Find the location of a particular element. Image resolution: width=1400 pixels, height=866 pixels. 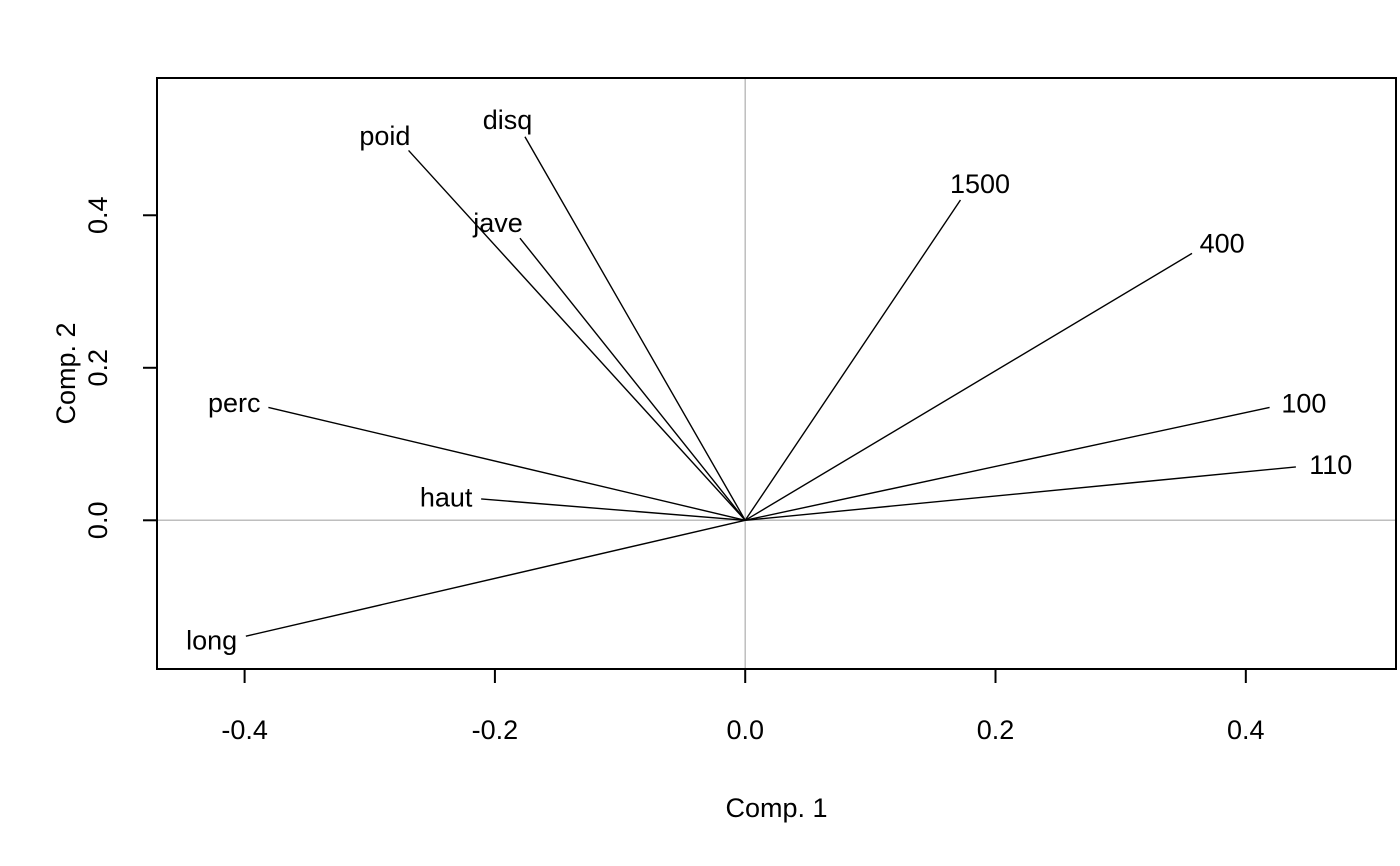

vector-label-disq: disq is located at coordinates (508, 120).